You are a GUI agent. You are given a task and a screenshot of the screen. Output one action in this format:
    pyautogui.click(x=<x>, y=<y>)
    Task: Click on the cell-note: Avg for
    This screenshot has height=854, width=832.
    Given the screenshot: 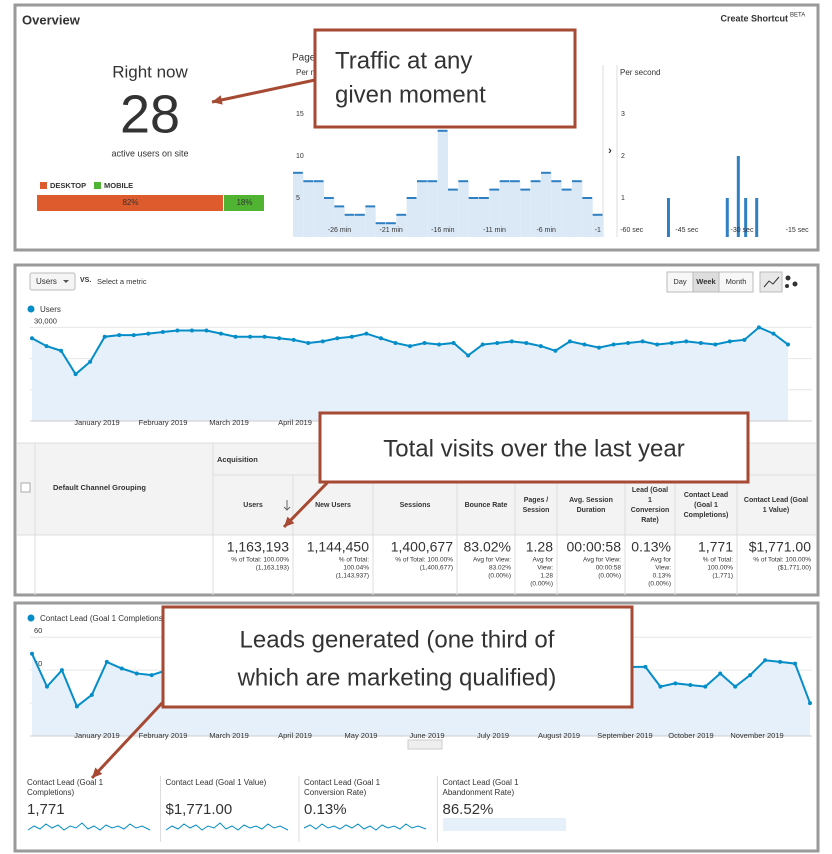 What is the action you would take?
    pyautogui.click(x=661, y=560)
    